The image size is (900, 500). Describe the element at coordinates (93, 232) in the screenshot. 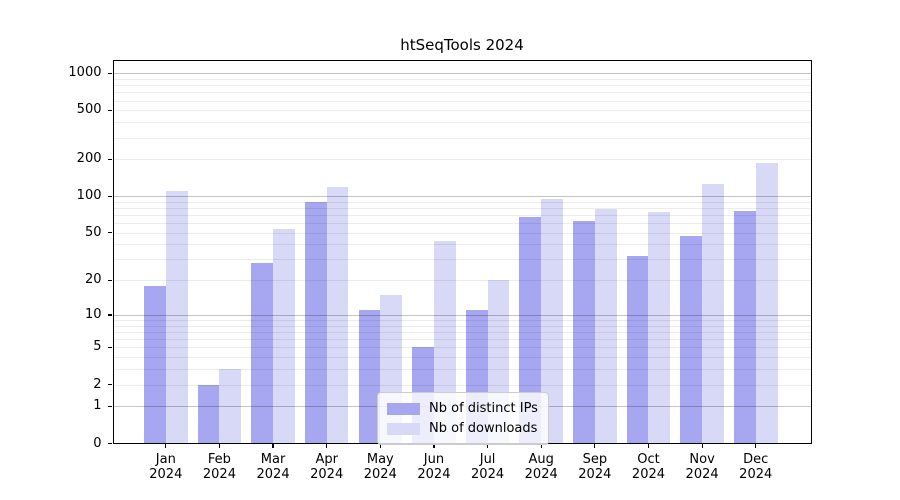

I see `y-tick-label: 50` at that location.